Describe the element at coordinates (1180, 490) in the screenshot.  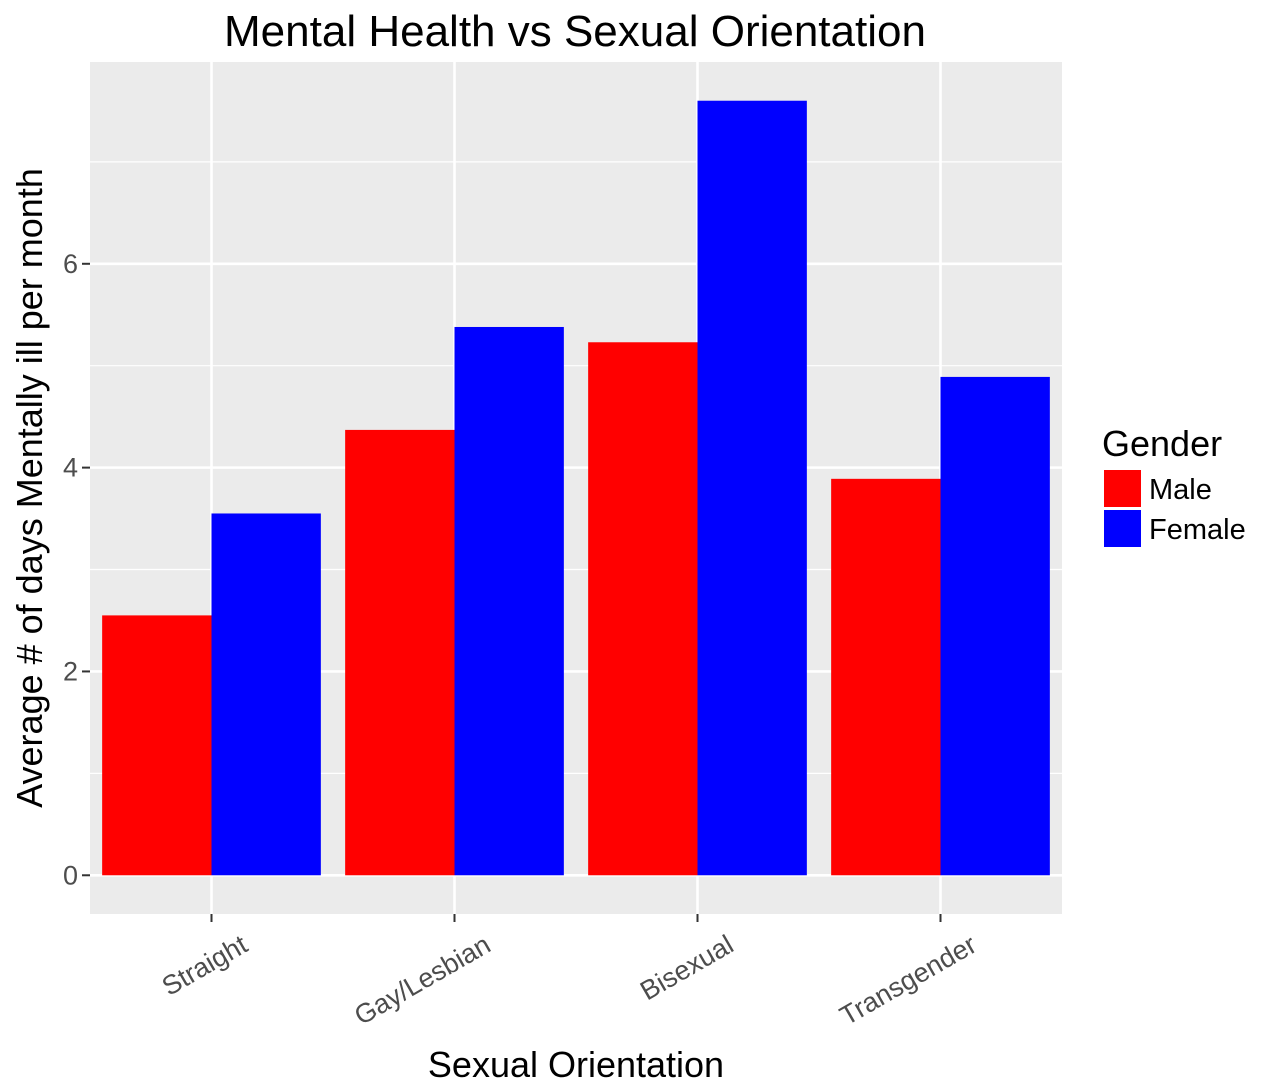
I see `legend-label-male: Male` at that location.